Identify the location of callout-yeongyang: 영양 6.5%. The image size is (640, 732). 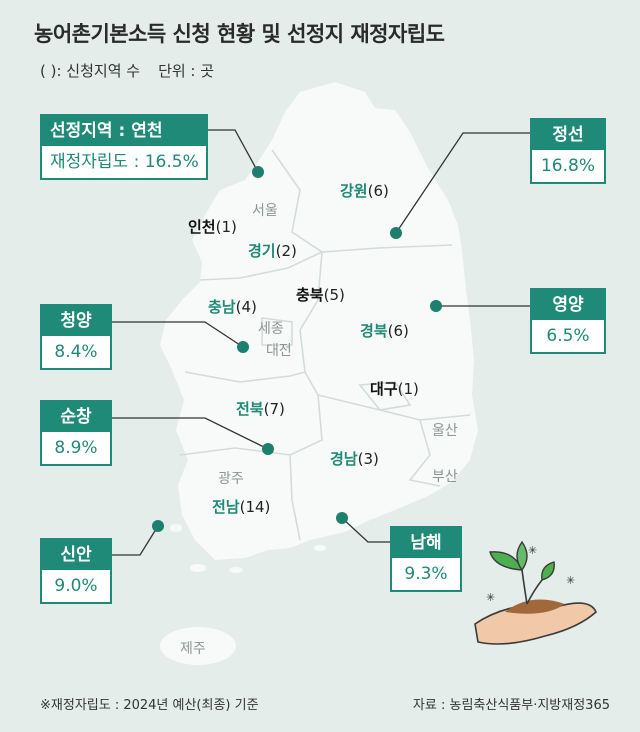
(568, 321).